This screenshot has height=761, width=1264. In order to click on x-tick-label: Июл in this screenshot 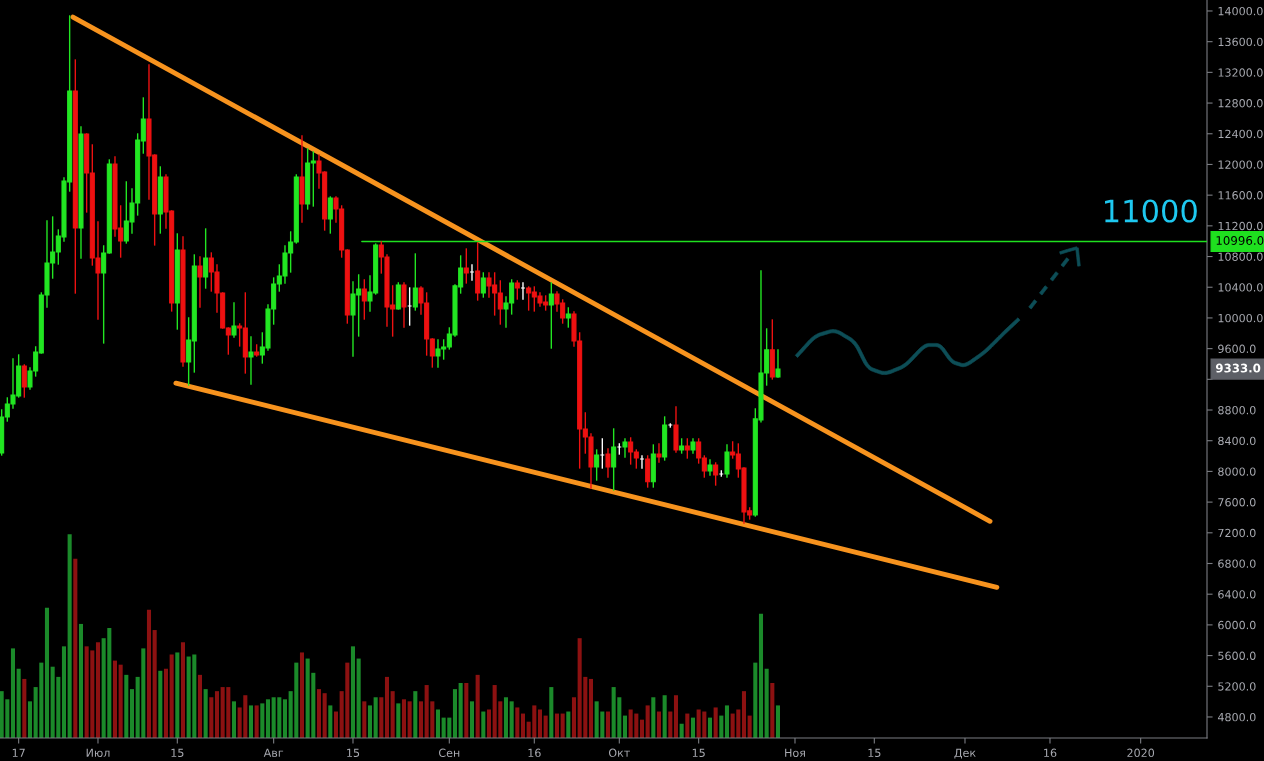, I will do `click(98, 753)`.